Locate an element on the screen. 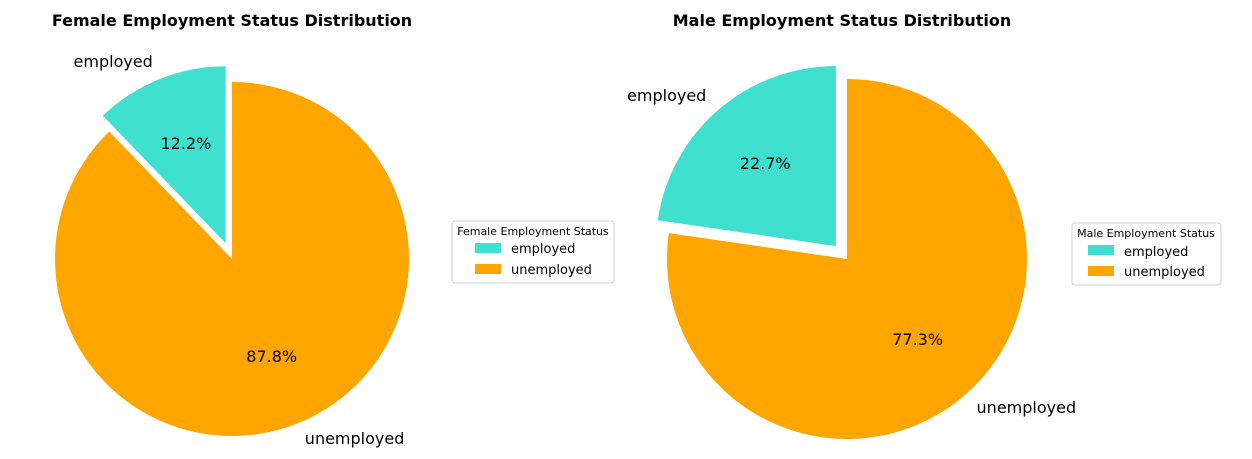 This screenshot has width=1252, height=459. male-slice-employed is located at coordinates (746, 156).